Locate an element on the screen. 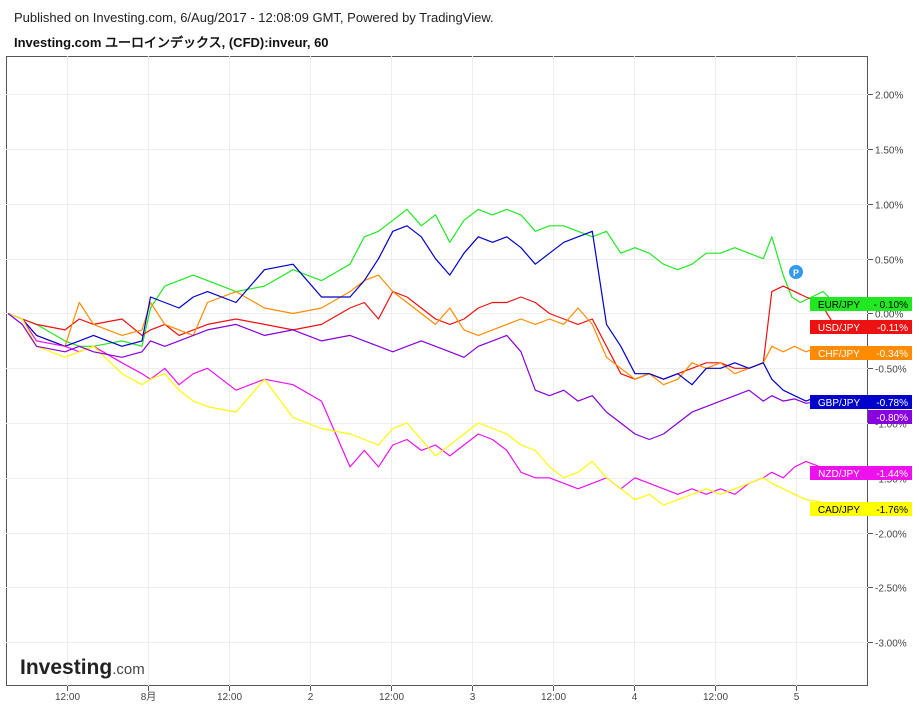 Image resolution: width=920 pixels, height=708 pixels. y-tick-label: 1.00% is located at coordinates (889, 206).